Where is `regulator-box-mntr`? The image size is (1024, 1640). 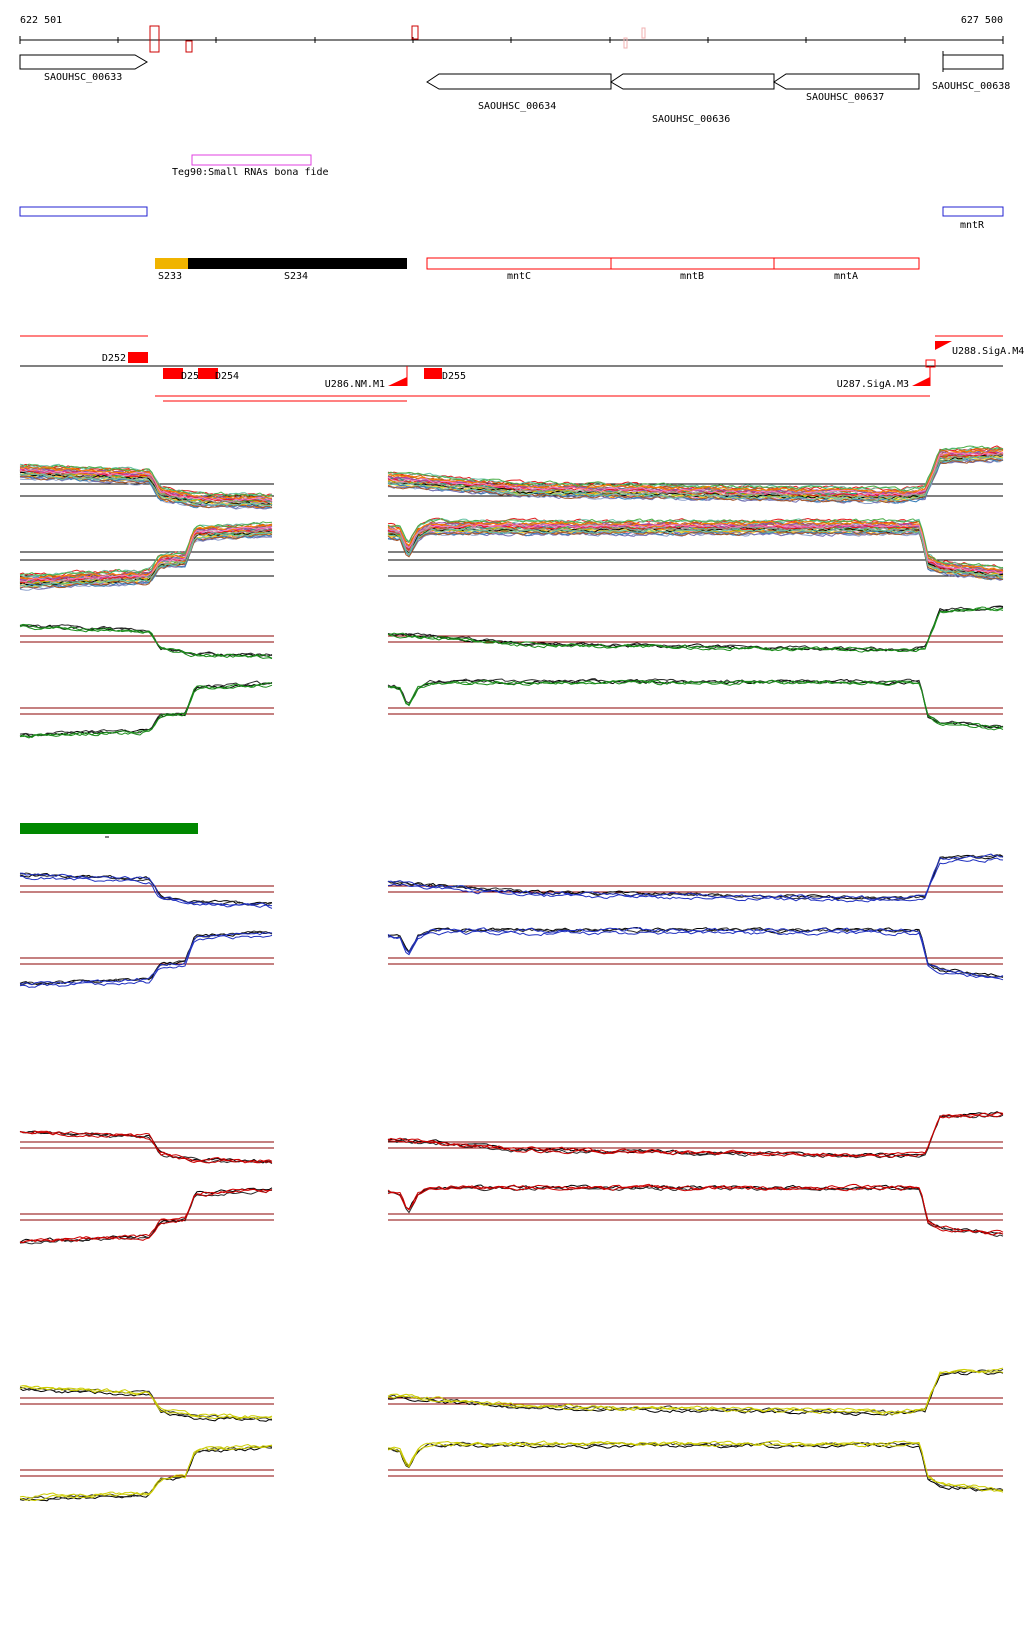 regulator-box-mntr is located at coordinates (973, 211).